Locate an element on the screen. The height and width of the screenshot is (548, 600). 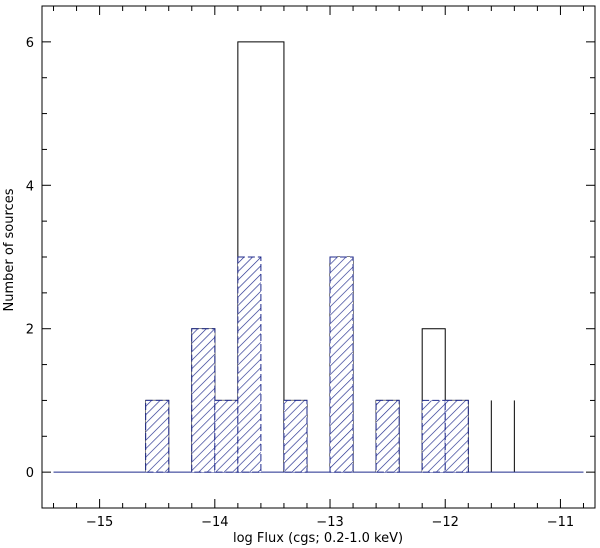
y-tick-label: 0 is located at coordinates (30, 473).